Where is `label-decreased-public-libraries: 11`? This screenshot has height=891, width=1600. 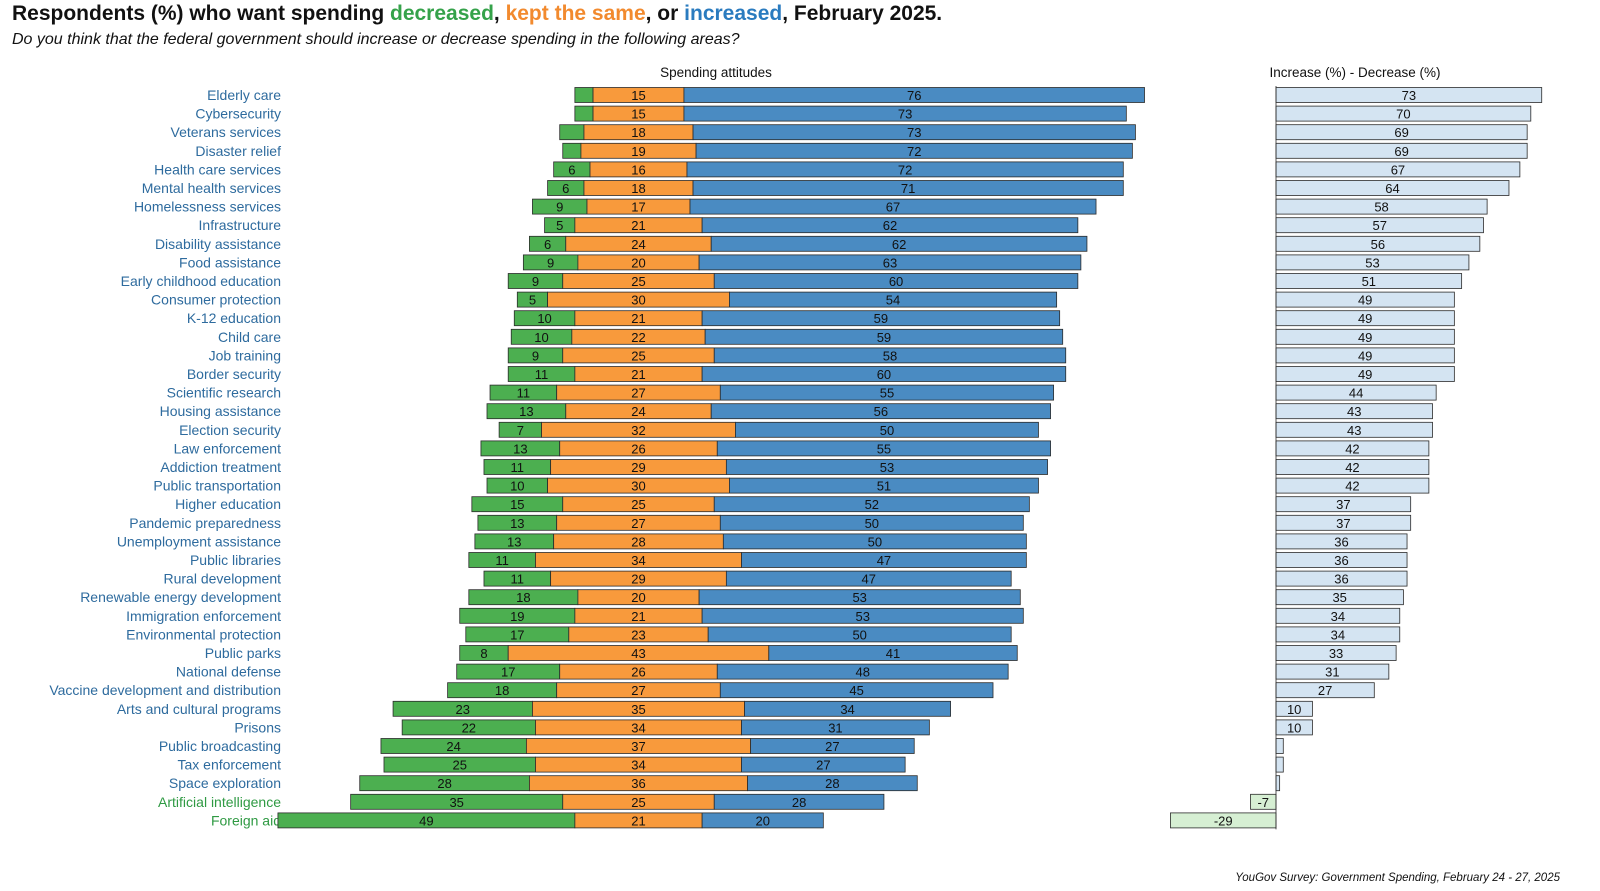 label-decreased-public-libraries: 11 is located at coordinates (502, 560).